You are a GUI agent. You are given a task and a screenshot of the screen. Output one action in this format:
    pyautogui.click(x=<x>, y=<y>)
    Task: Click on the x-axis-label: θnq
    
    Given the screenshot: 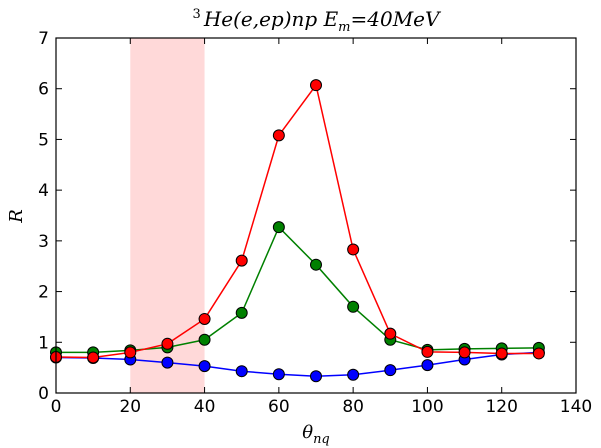 What is the action you would take?
    pyautogui.click(x=316, y=434)
    